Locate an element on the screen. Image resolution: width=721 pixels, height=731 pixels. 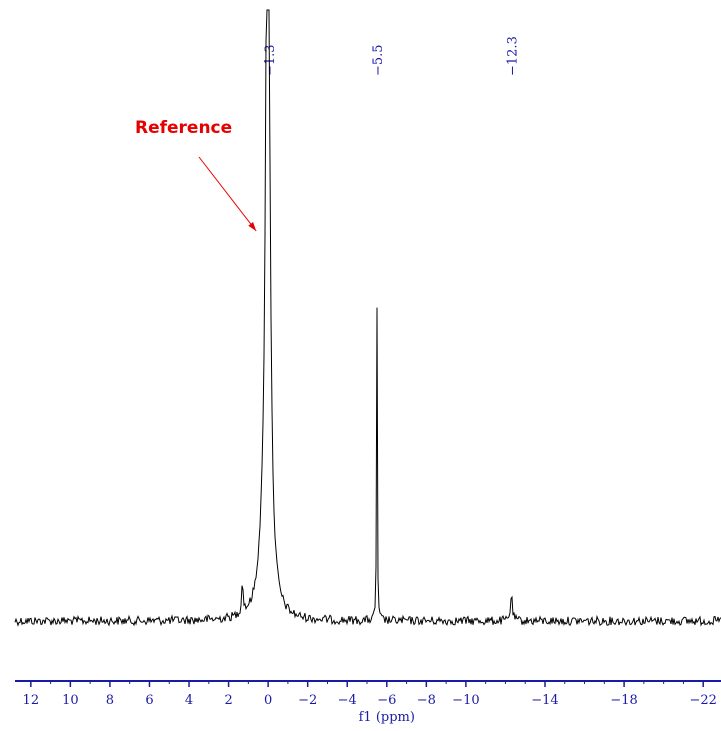
x-tick-labels-group: 12 10 8 6 4 2 0 −2 −4 −6 −8 −10 −14 −18 −22 is located at coordinates (370, 700).